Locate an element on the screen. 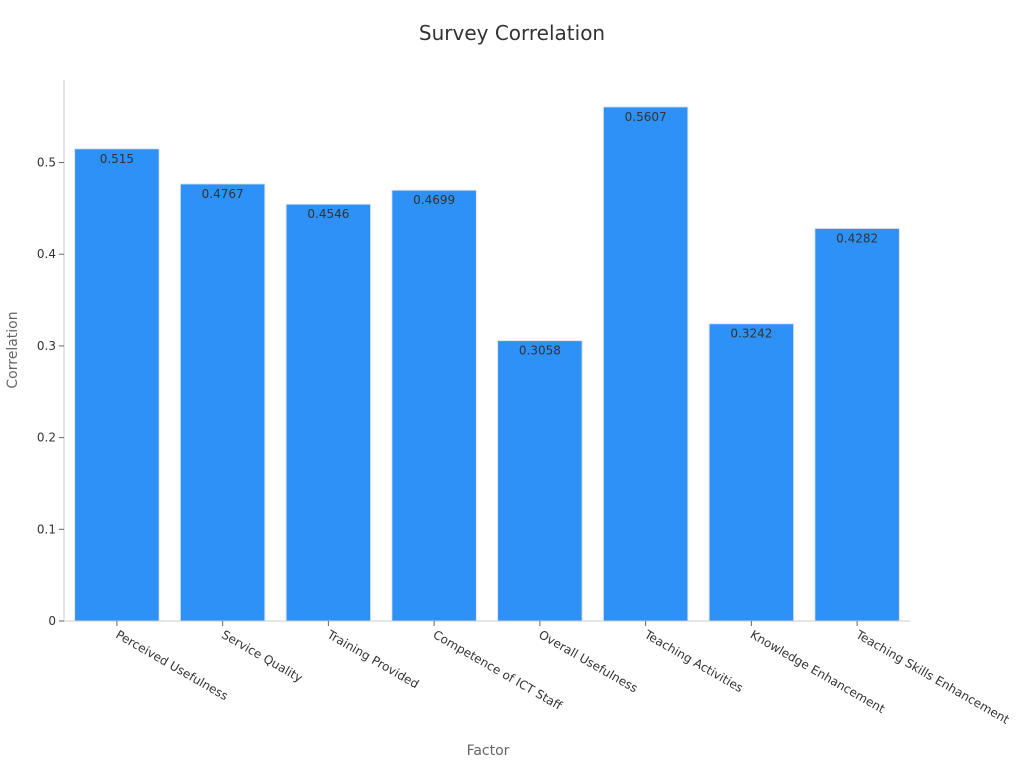  y-axis-title: Correlation is located at coordinates (13, 349).